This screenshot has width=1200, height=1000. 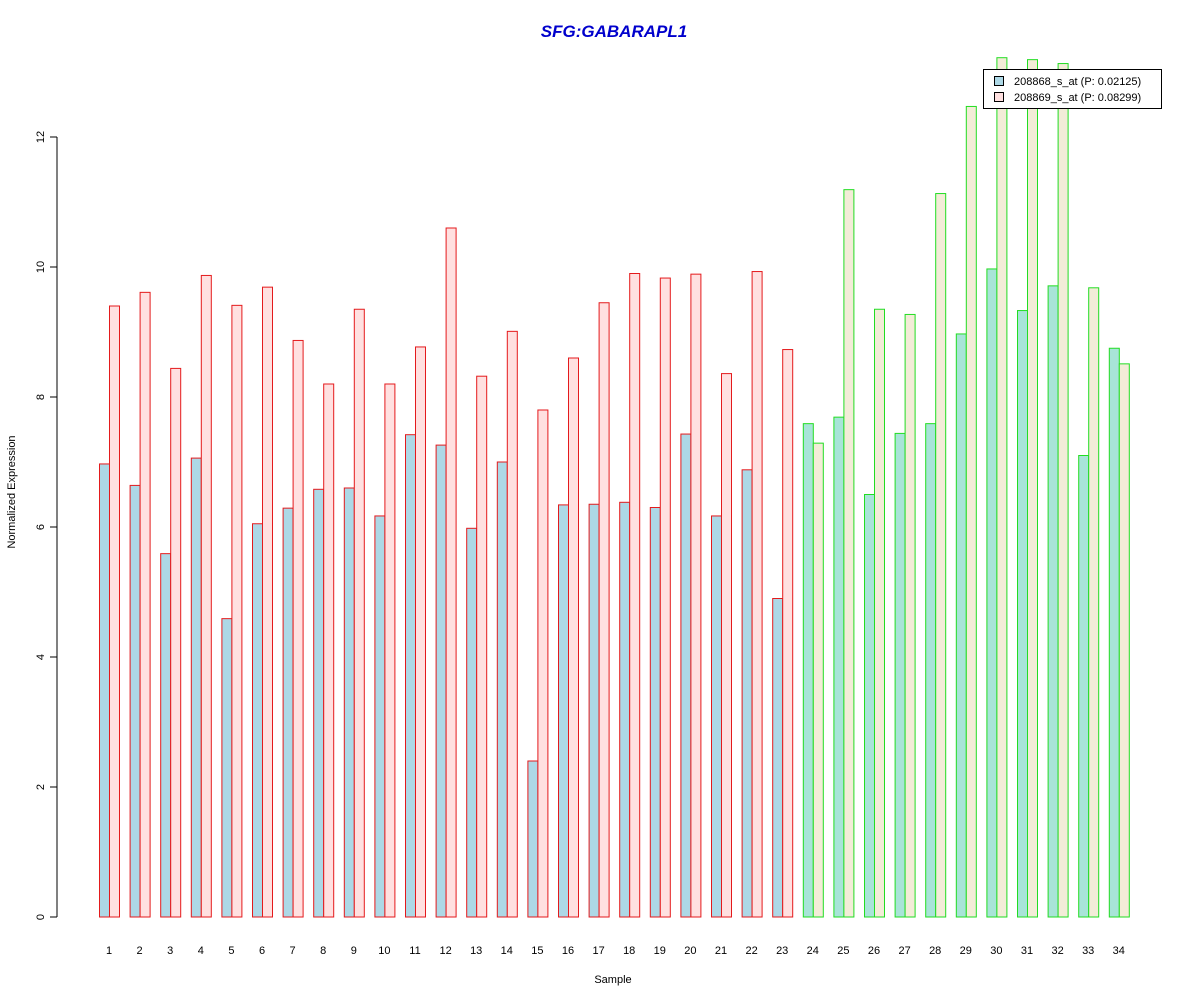 What do you see at coordinates (41, 657) in the screenshot?
I see `y-tick-label: 4` at bounding box center [41, 657].